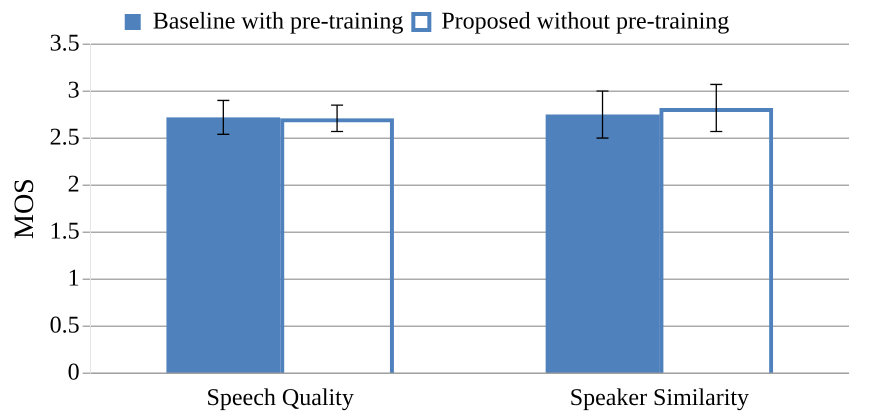  What do you see at coordinates (74, 90) in the screenshot?
I see `y-tick-label: 3` at bounding box center [74, 90].